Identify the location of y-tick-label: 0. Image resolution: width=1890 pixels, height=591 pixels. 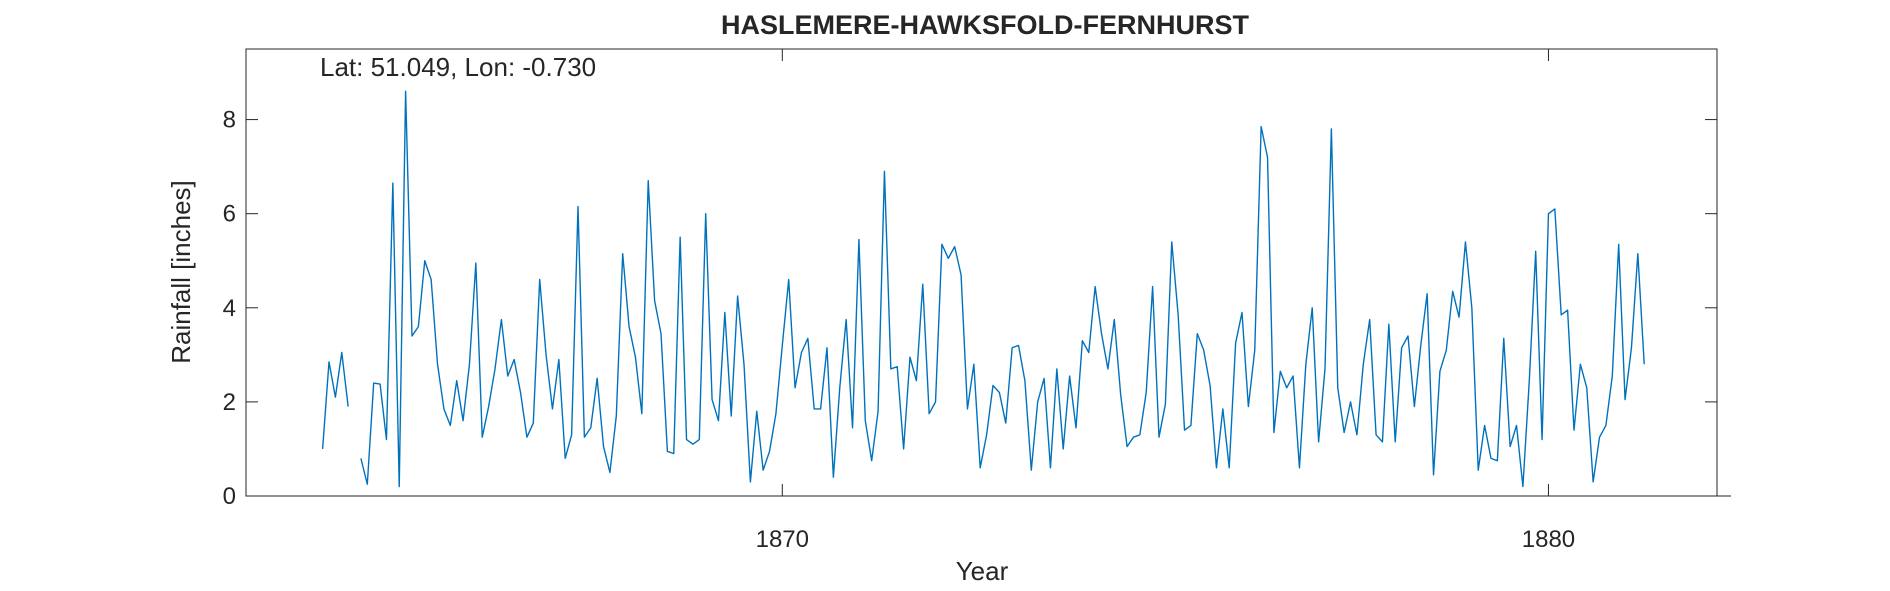
(229, 496).